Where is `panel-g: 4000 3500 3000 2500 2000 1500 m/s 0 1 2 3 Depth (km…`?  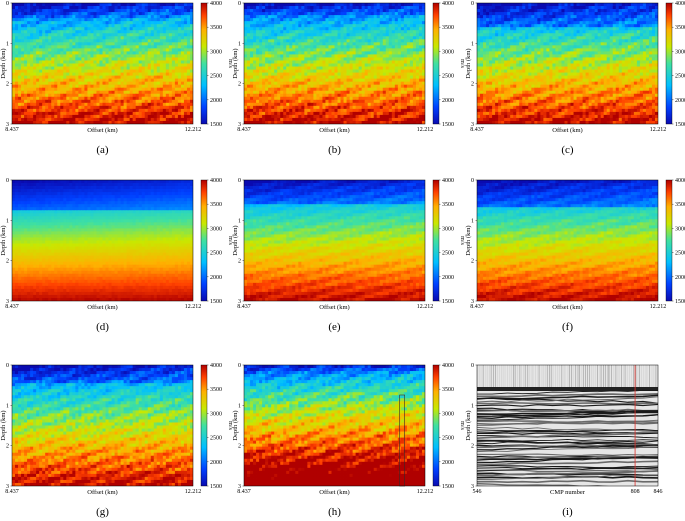
panel-g: 4000 3500 3000 2500 2000 1500 m/s 0 1 2 3 Depth (km… is located at coordinates (116, 440).